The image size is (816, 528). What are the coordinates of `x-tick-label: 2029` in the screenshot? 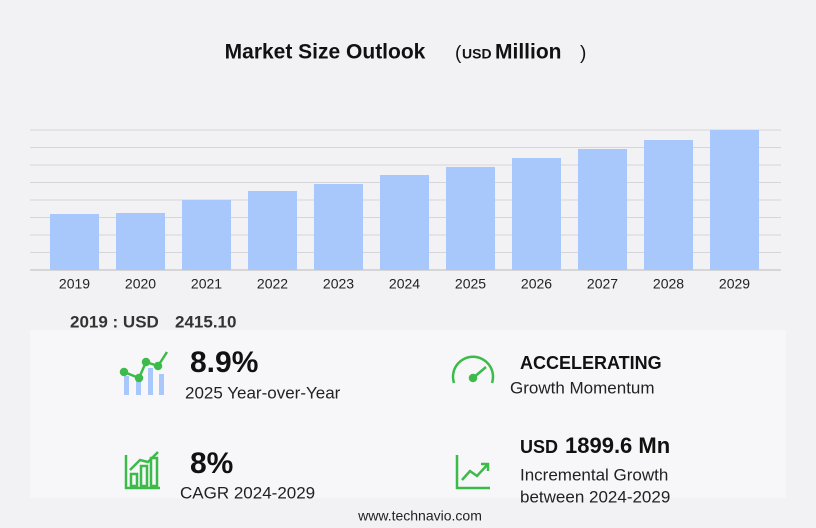 It's located at (734, 284).